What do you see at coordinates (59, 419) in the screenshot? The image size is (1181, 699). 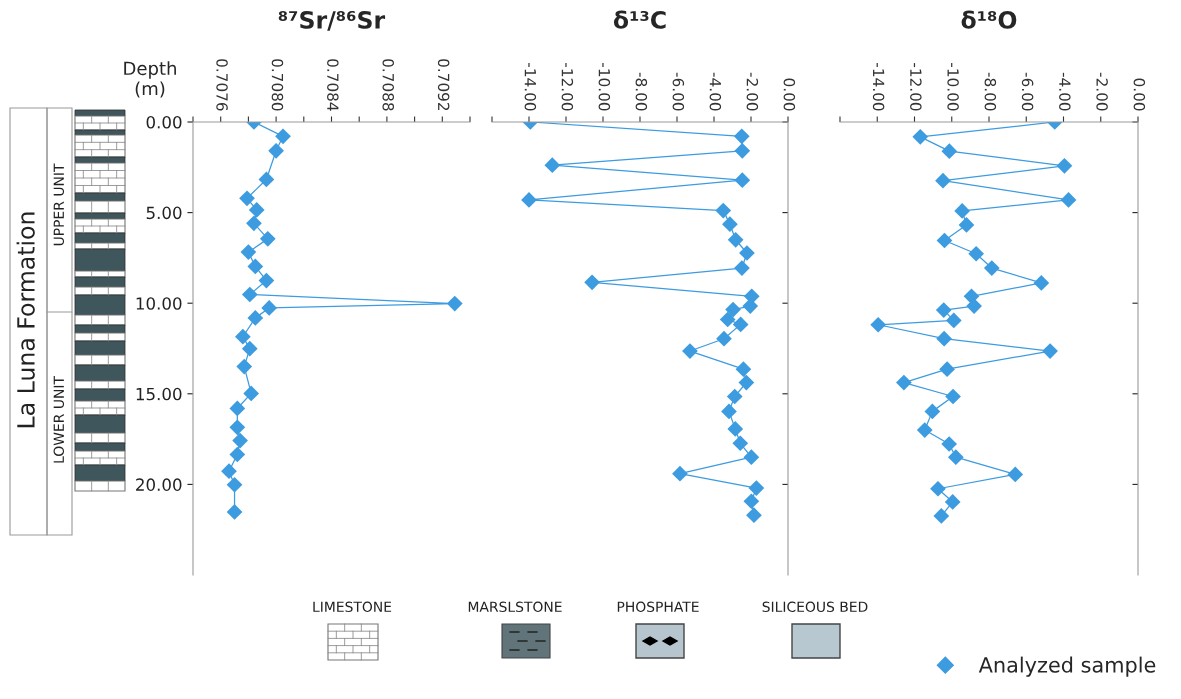 I see `text: LOWER UNIT` at bounding box center [59, 419].